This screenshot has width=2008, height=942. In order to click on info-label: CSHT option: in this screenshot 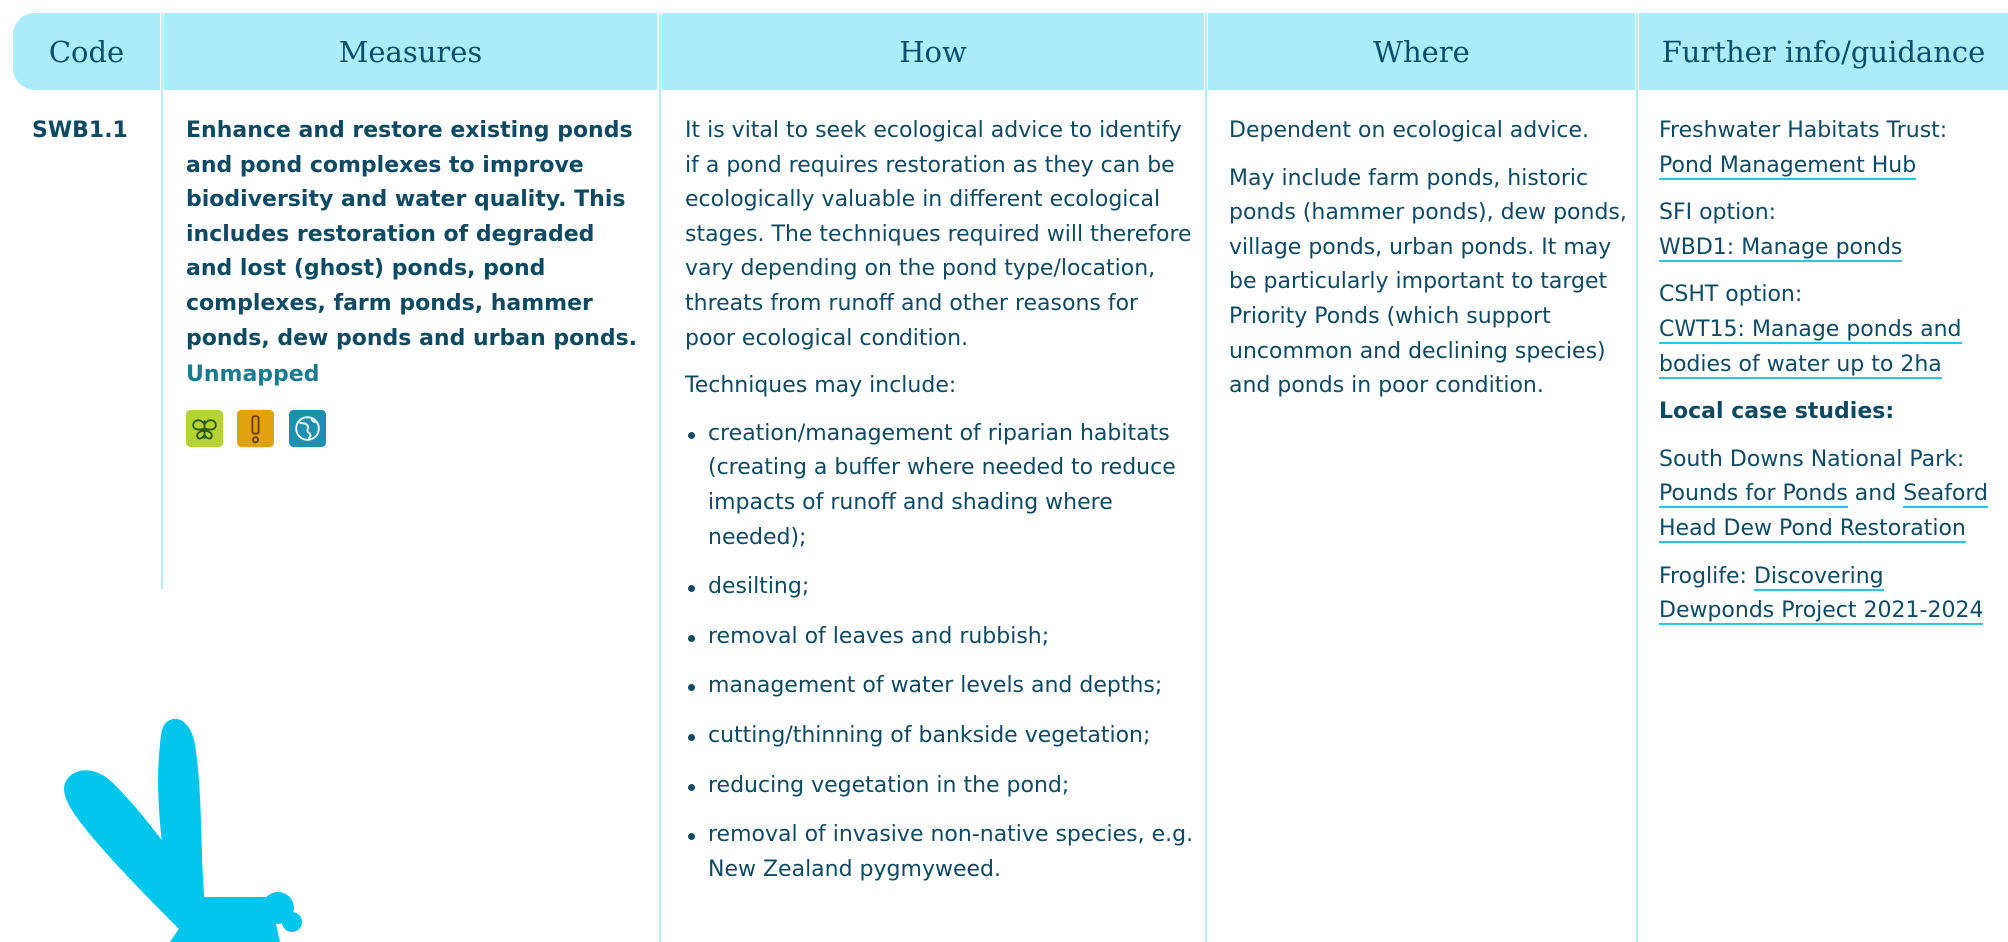, I will do `click(1731, 295)`.